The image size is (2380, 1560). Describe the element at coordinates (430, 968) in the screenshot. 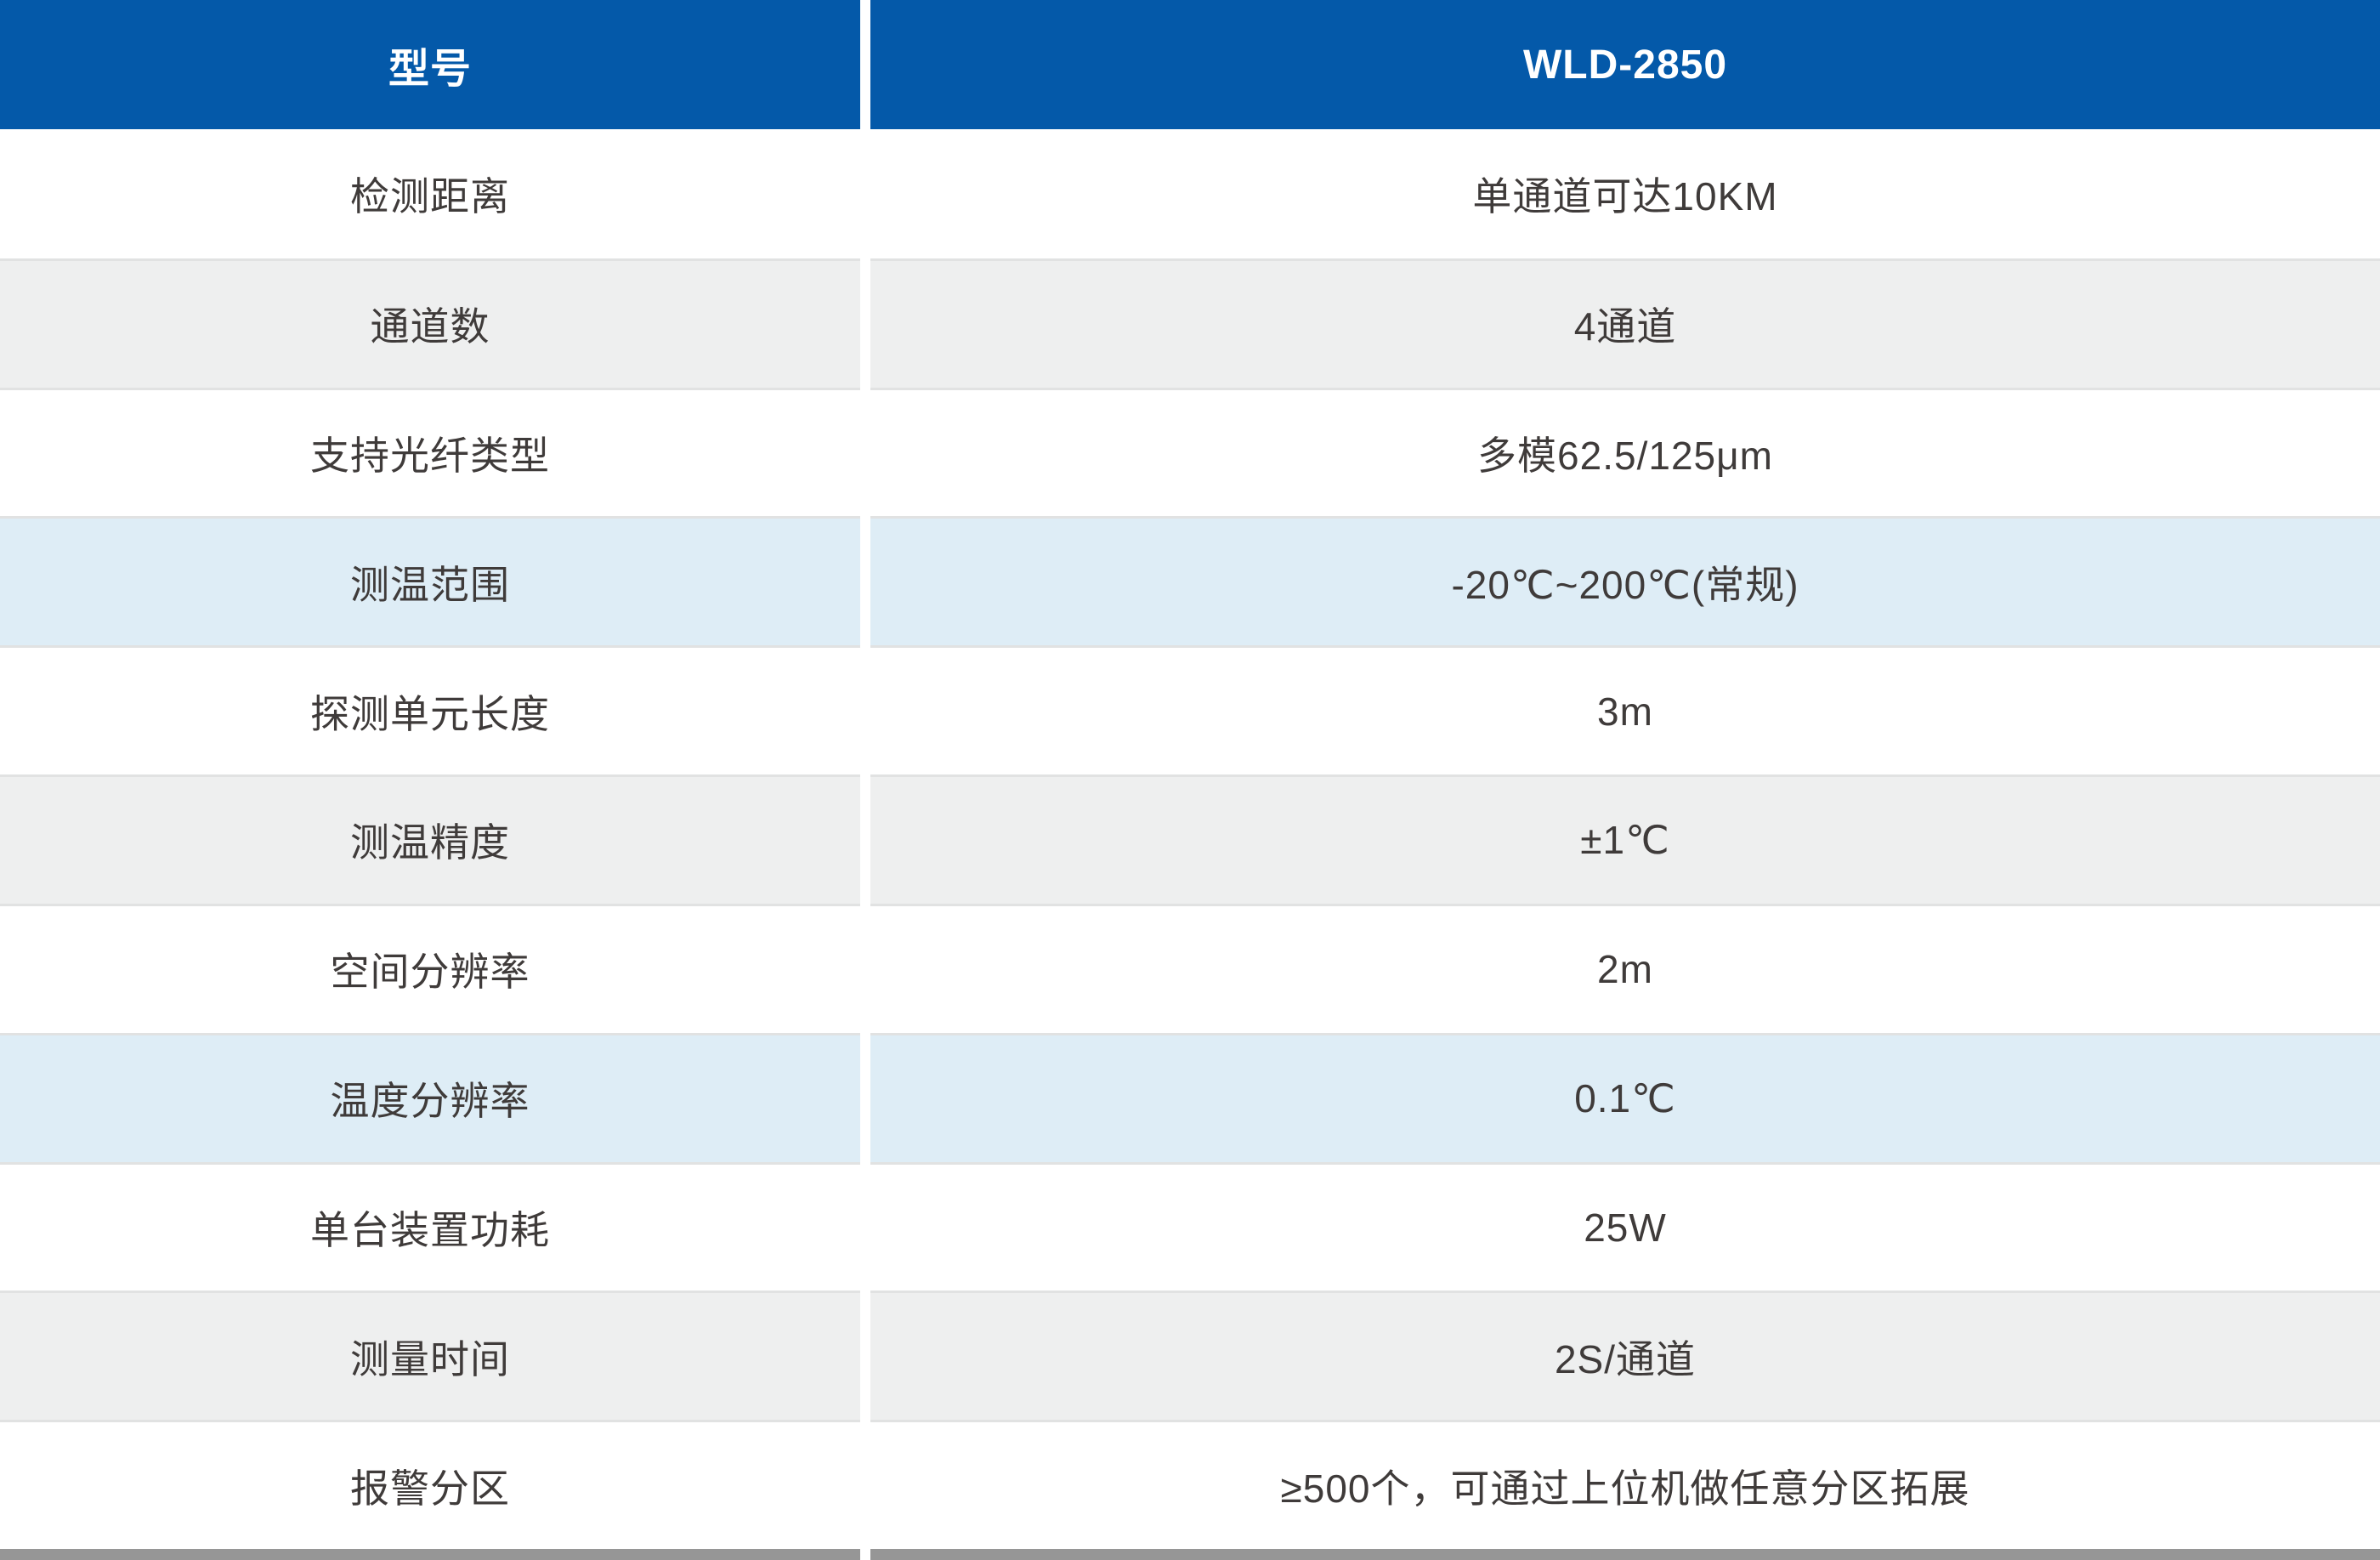

I see `spec-name-cell: 空间分辨率` at that location.